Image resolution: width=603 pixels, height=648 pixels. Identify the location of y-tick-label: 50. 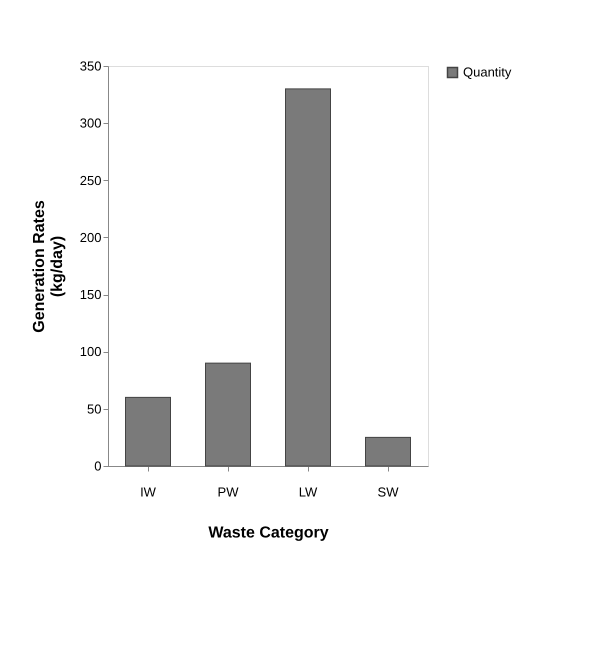
(94, 408).